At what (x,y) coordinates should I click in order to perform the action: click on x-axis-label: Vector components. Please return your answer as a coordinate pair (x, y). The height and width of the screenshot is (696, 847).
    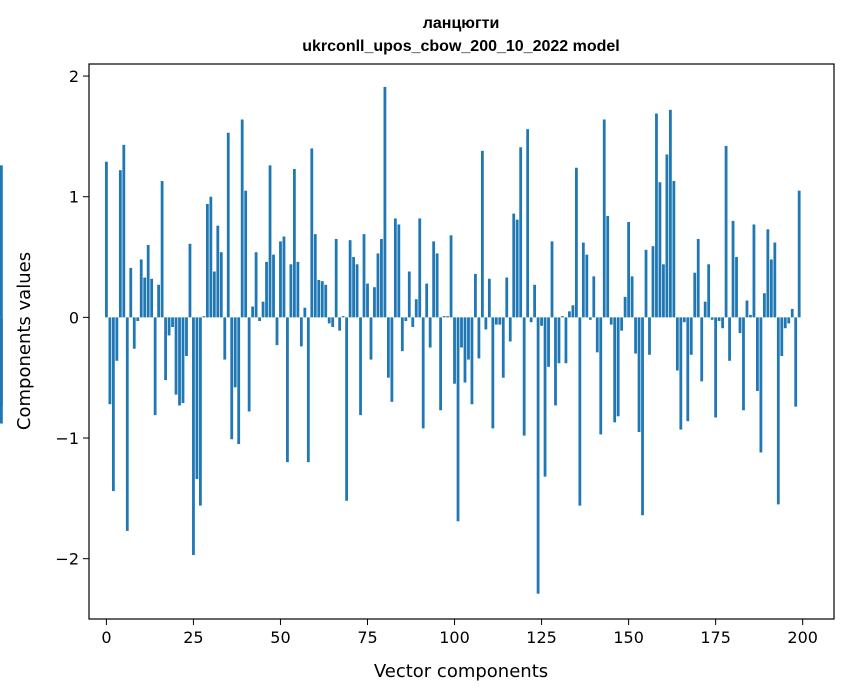
    Looking at the image, I should click on (461, 671).